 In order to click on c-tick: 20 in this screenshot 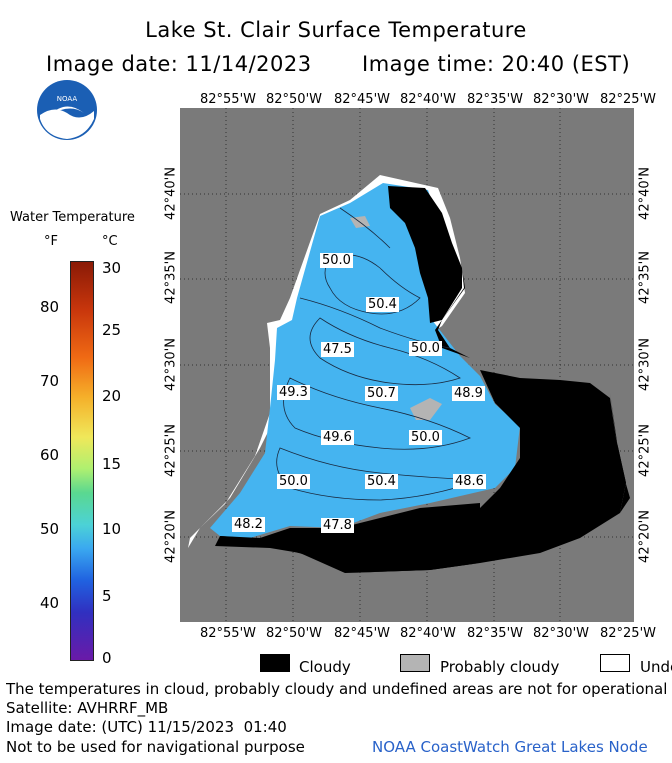, I will do `click(112, 396)`.